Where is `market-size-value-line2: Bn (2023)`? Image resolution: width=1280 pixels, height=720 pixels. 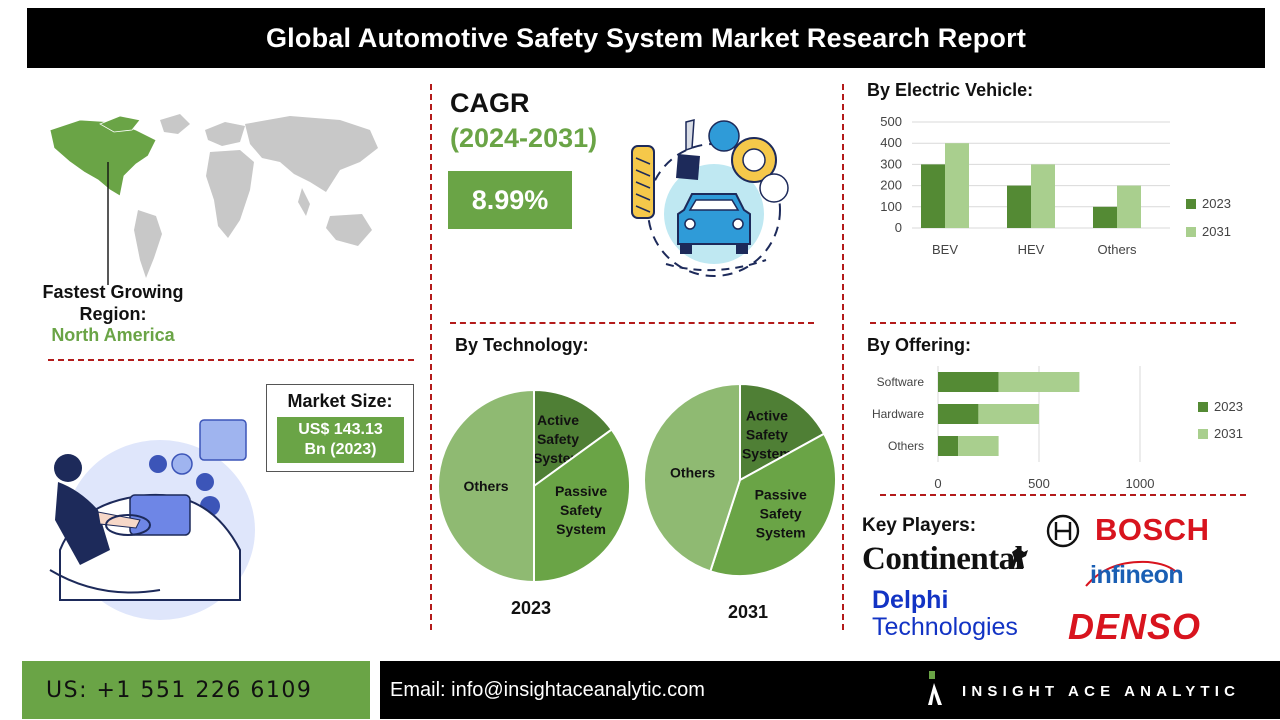 market-size-value-line2: Bn (2023) is located at coordinates (340, 449).